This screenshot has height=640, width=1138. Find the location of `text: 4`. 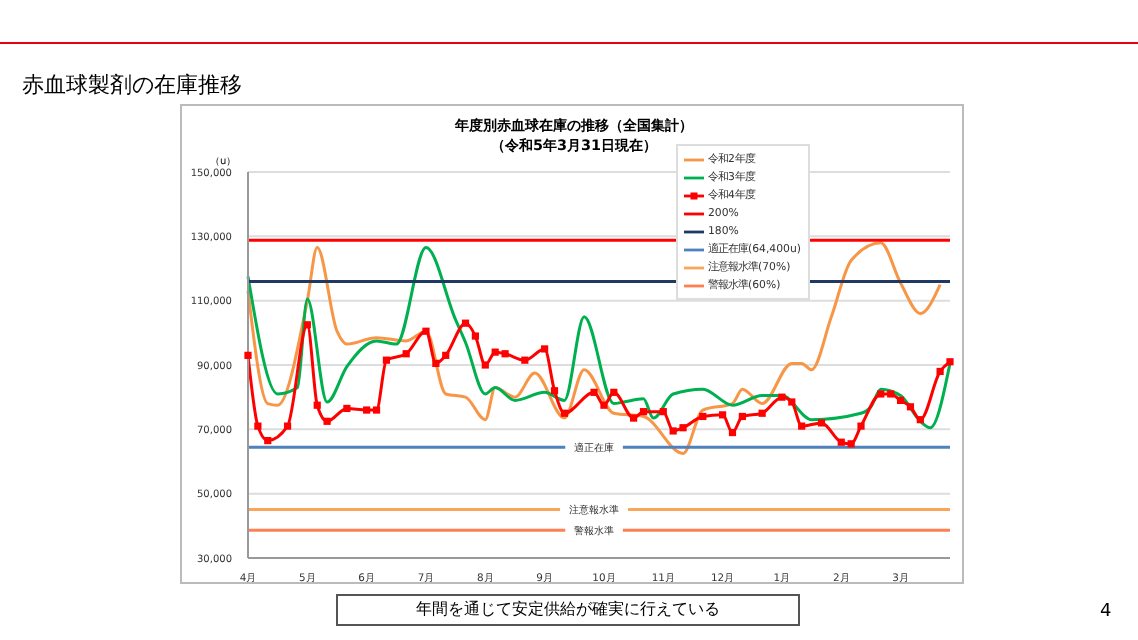

text: 4 is located at coordinates (1106, 612).